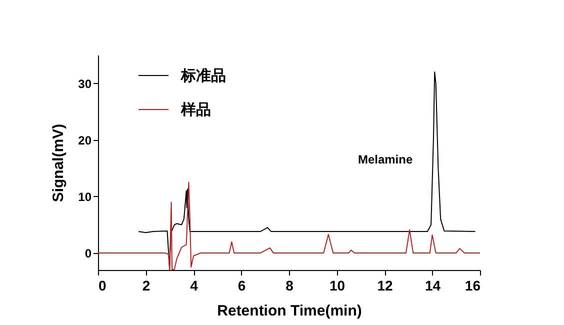 This screenshot has width=564, height=325. I want to click on y-axis-title: Signal(mV), so click(59, 163).